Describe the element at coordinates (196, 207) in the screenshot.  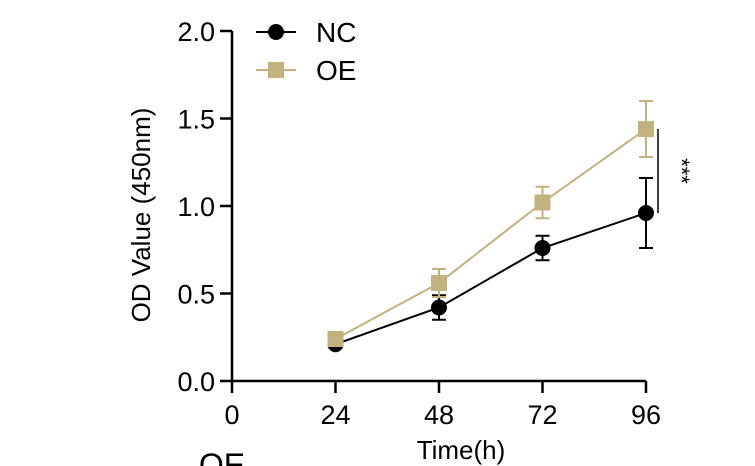
I see `y-tick-label: 1.0` at that location.